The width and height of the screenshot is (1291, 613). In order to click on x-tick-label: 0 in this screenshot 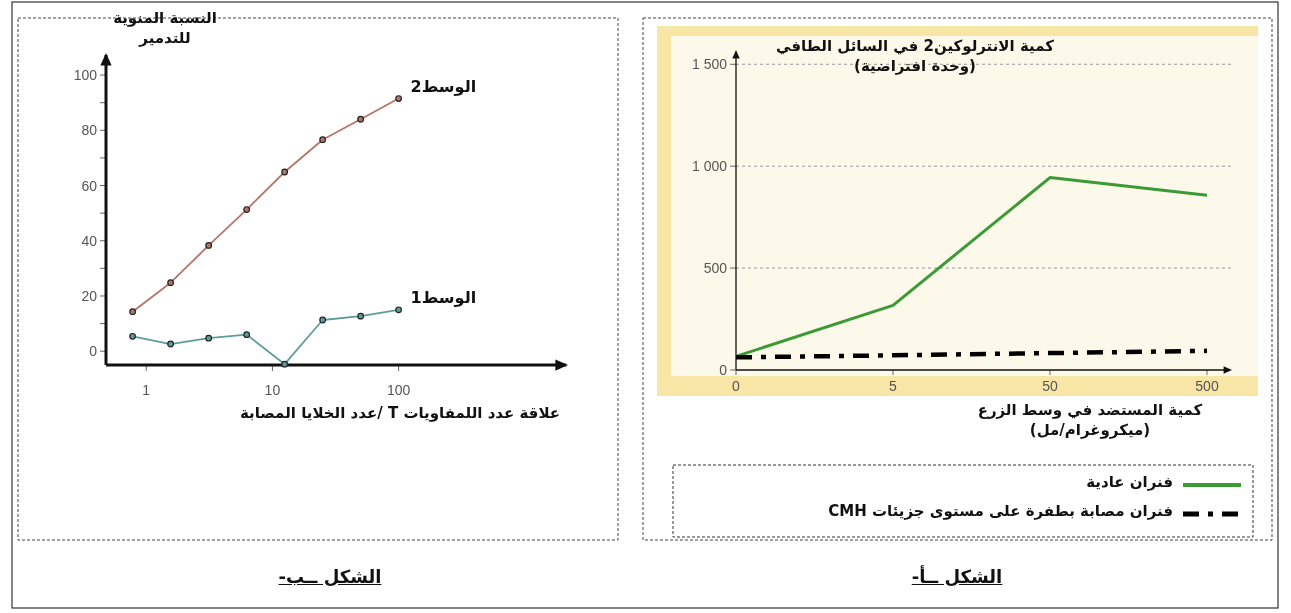, I will do `click(736, 386)`.